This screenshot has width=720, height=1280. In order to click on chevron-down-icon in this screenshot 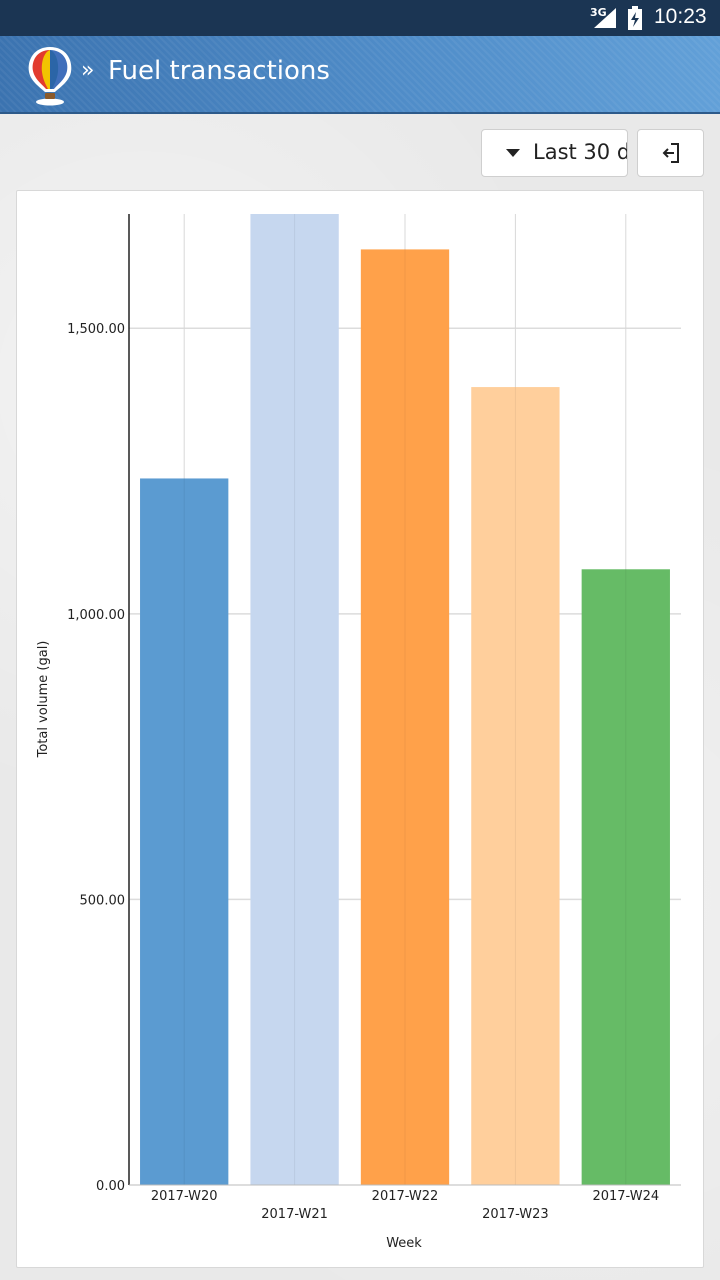, I will do `click(513, 153)`.